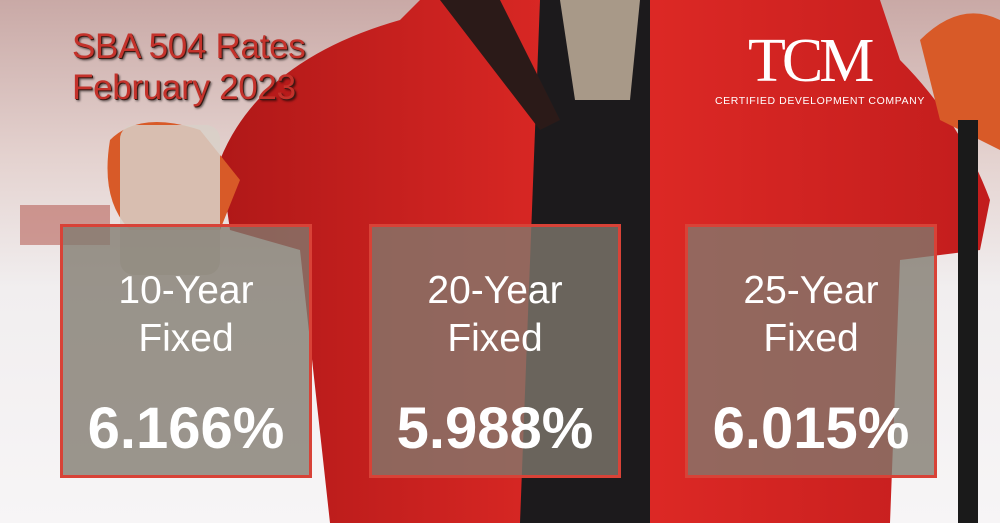  What do you see at coordinates (186, 428) in the screenshot?
I see `rate-value: 6.166%` at bounding box center [186, 428].